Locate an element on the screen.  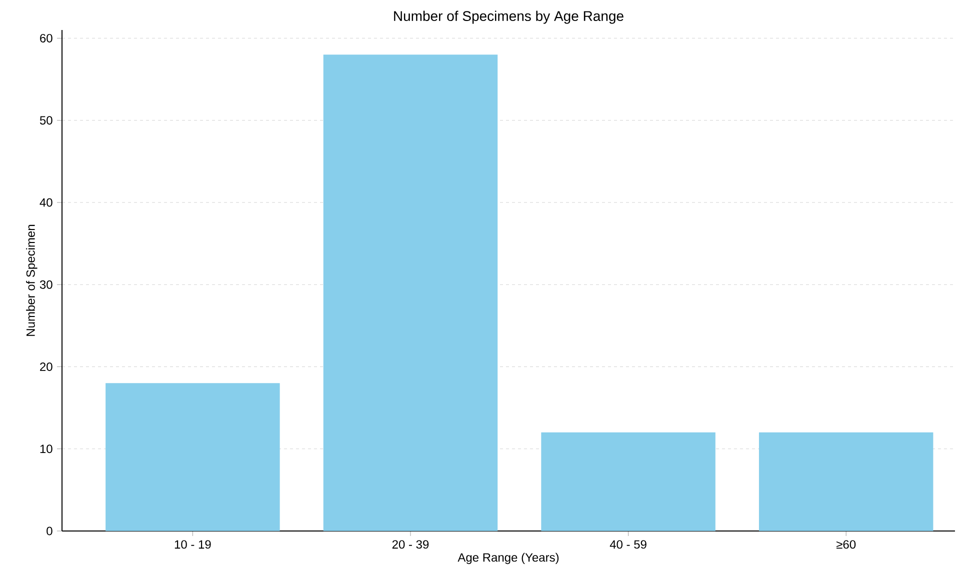
y-axis-title: Number of Specimen is located at coordinates (32, 280).